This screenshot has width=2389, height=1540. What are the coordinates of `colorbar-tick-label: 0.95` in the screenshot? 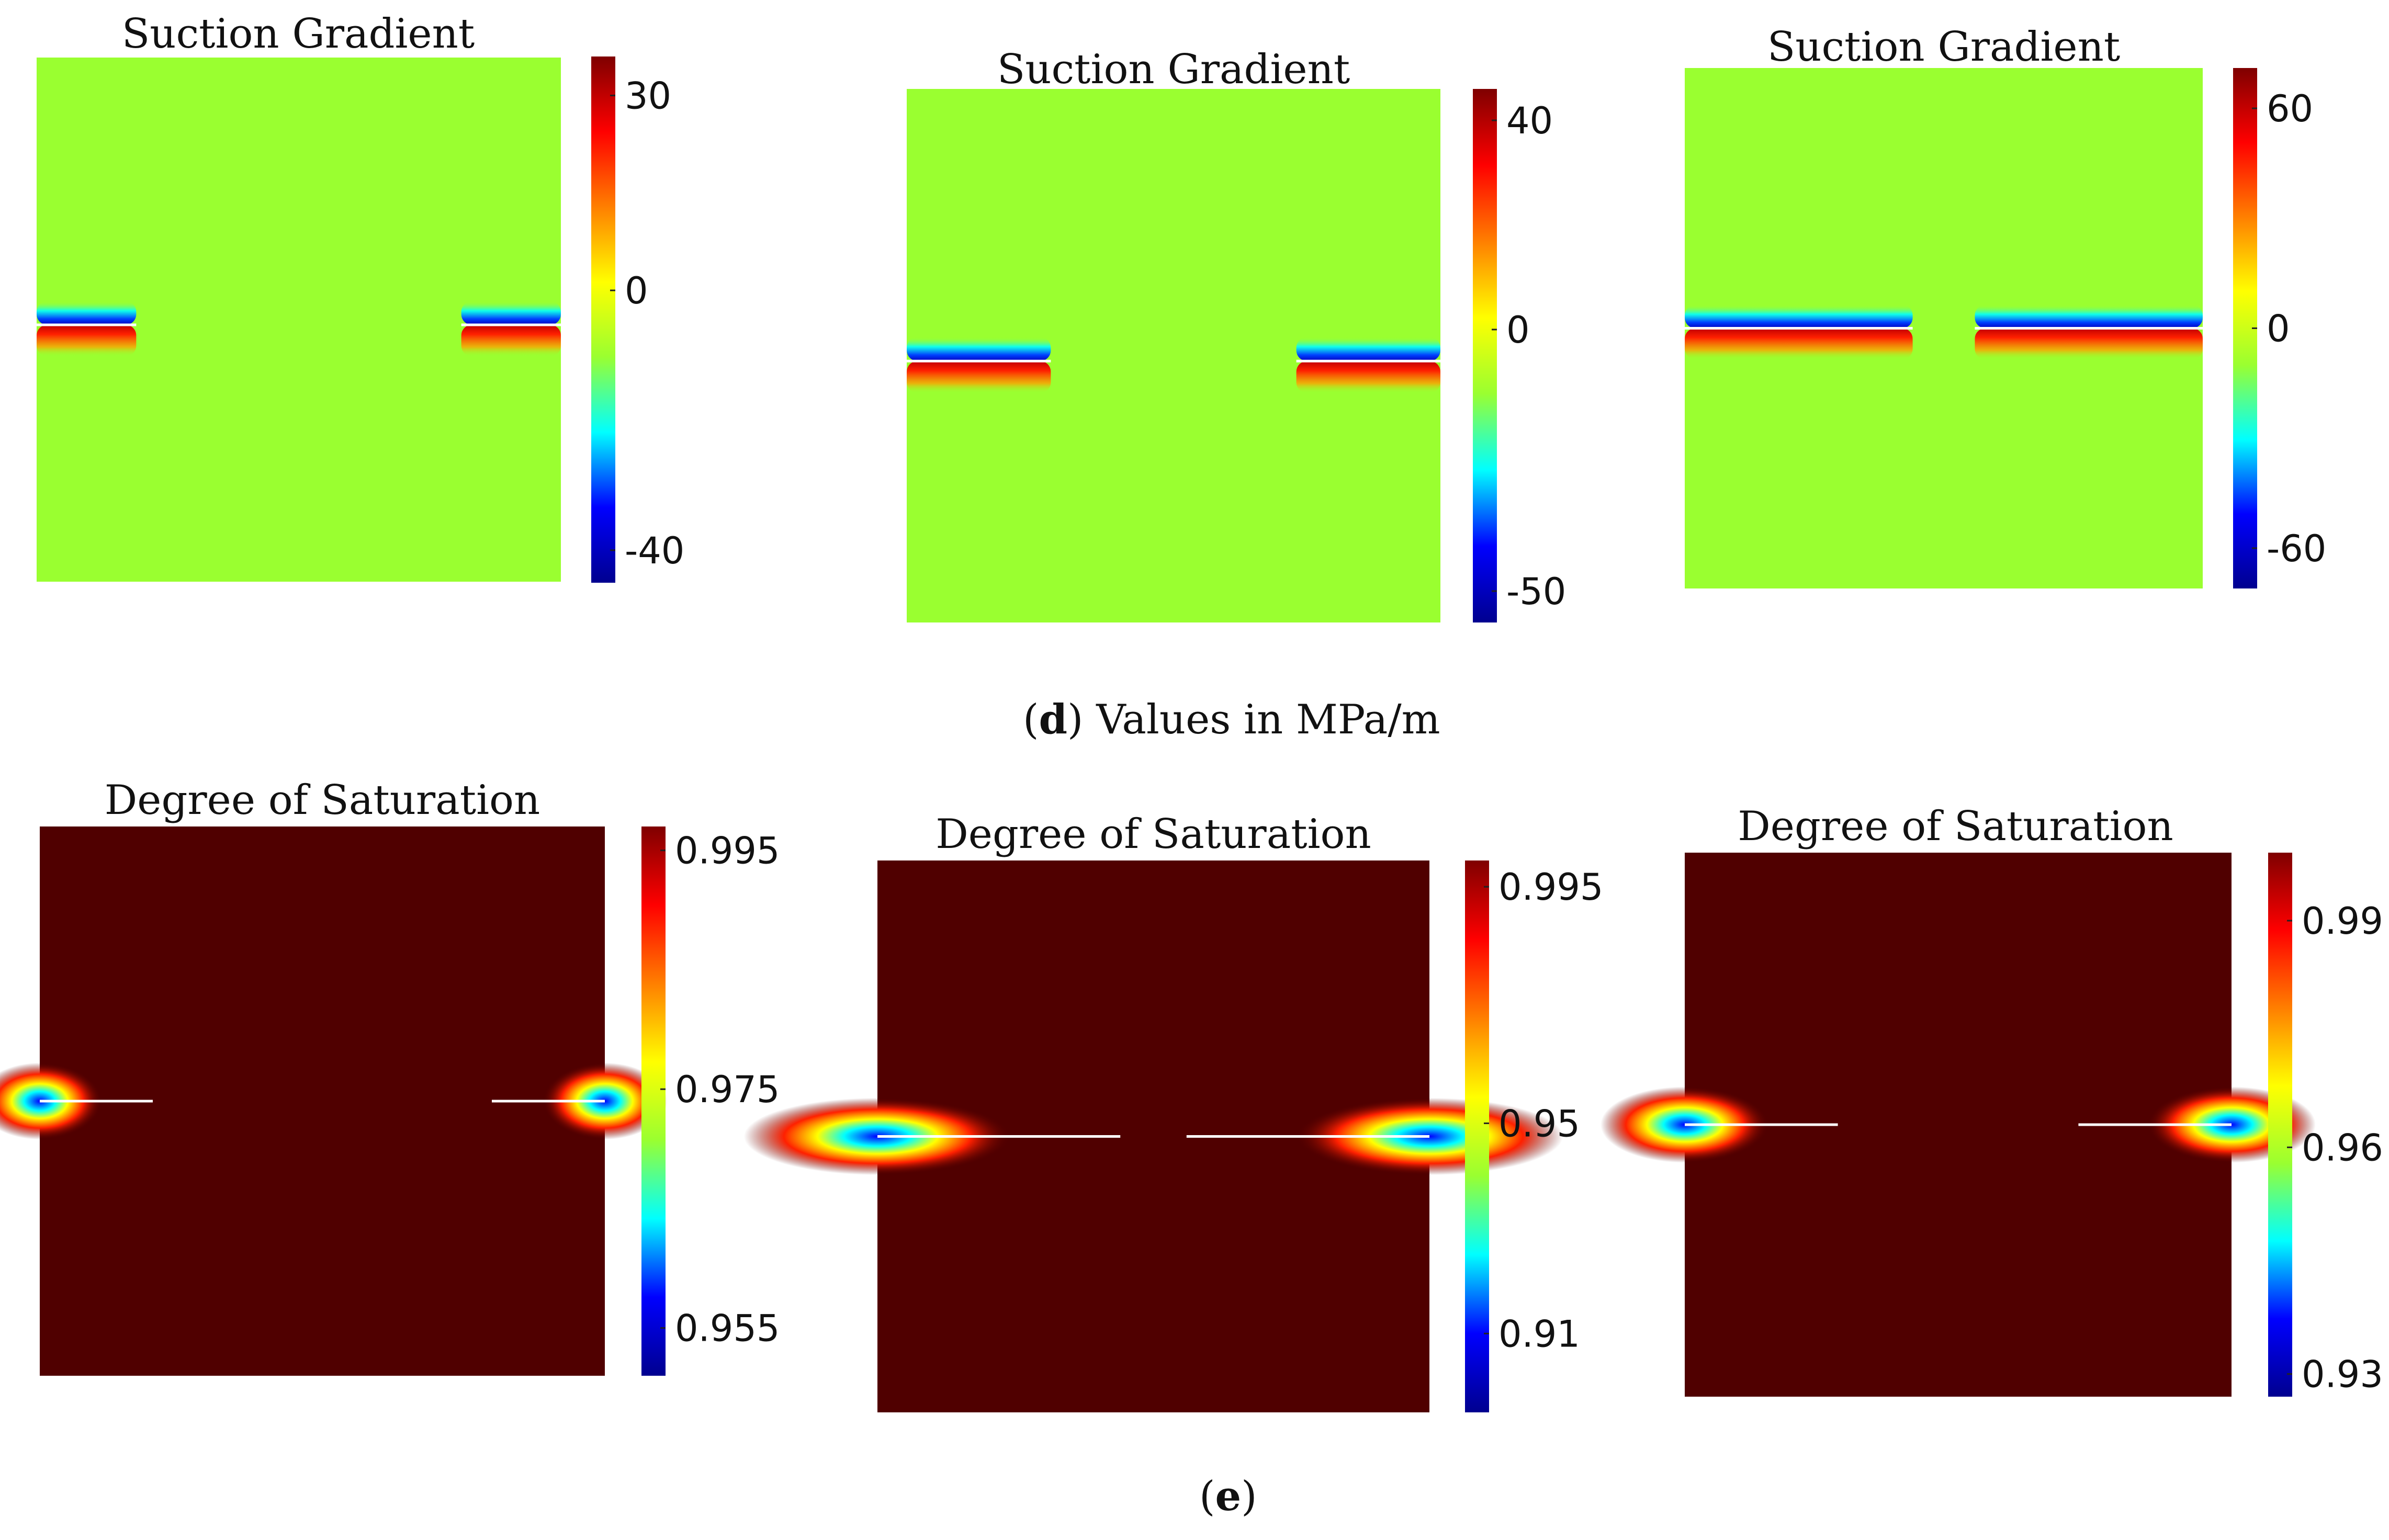 It's located at (1539, 1123).